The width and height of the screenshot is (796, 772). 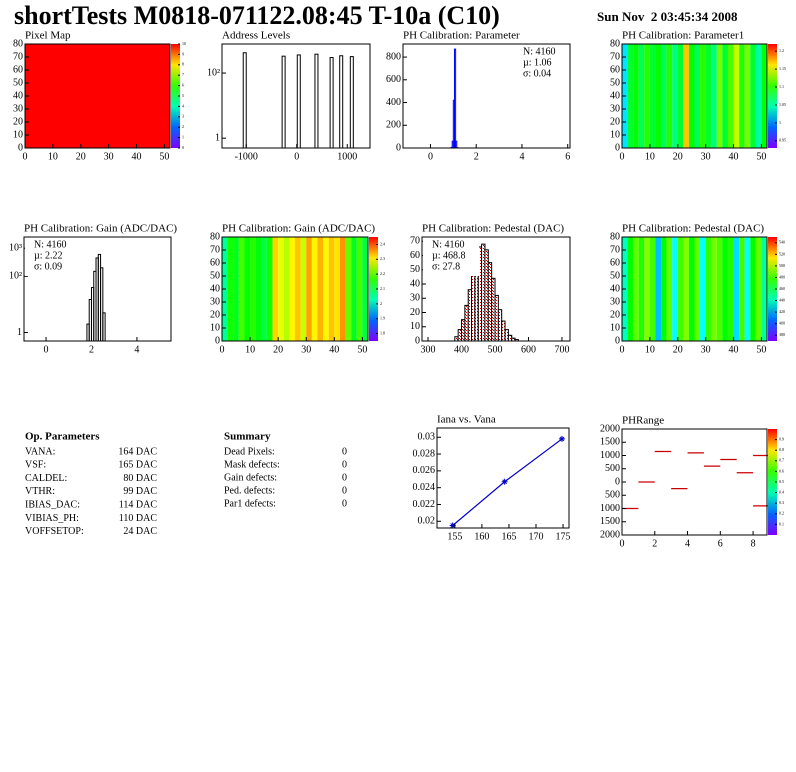 What do you see at coordinates (781, 449) in the screenshot?
I see `palette-label: 0.8` at bounding box center [781, 449].